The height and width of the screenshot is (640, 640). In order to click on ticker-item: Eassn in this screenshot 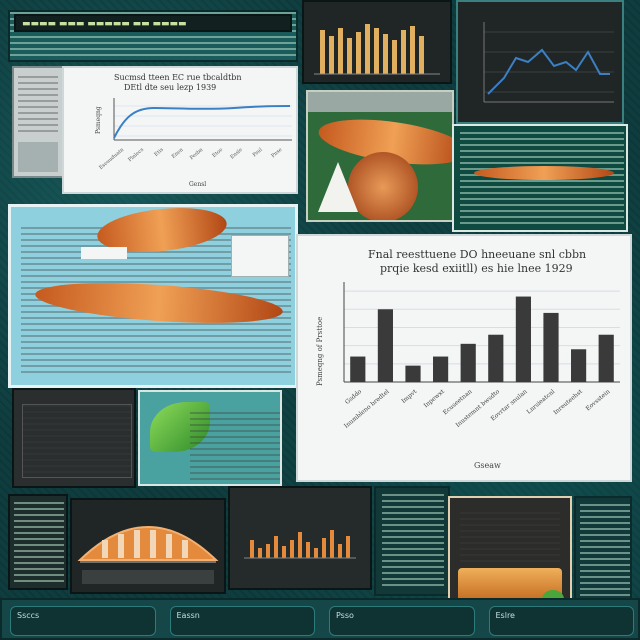, I will do `click(242, 621)`.